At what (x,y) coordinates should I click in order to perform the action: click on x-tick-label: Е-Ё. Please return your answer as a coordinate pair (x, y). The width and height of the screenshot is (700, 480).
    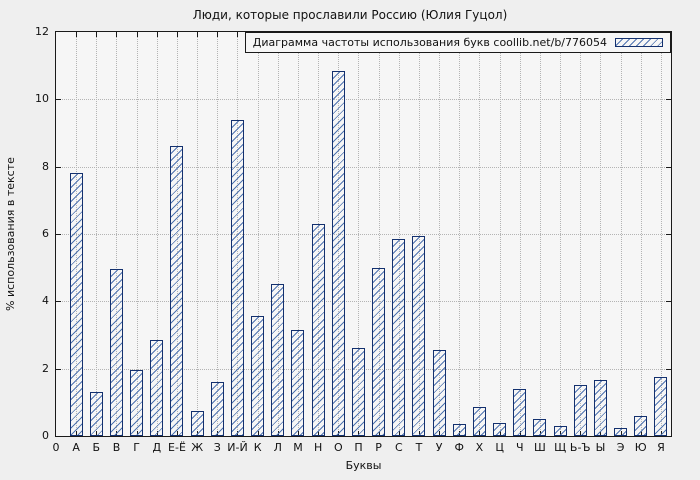
    Looking at the image, I should click on (177, 447).